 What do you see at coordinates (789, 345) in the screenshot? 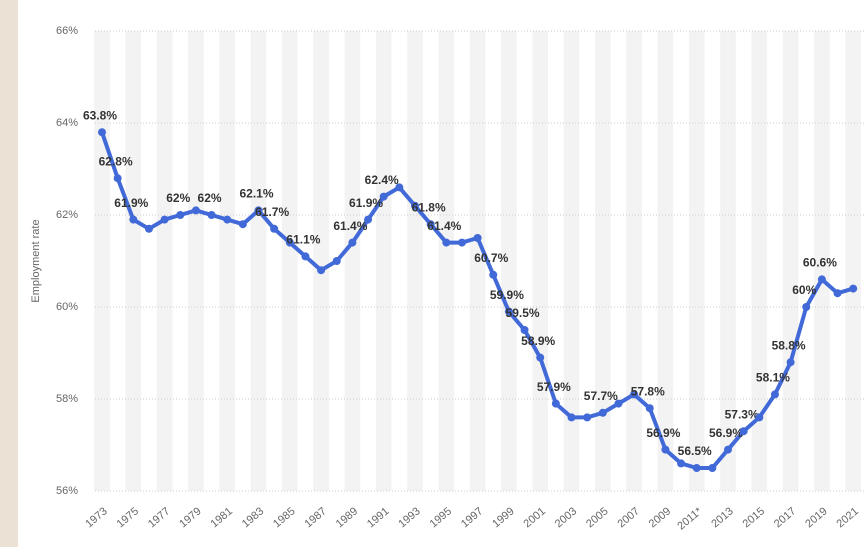
I see `data-label: 58.8%` at bounding box center [789, 345].